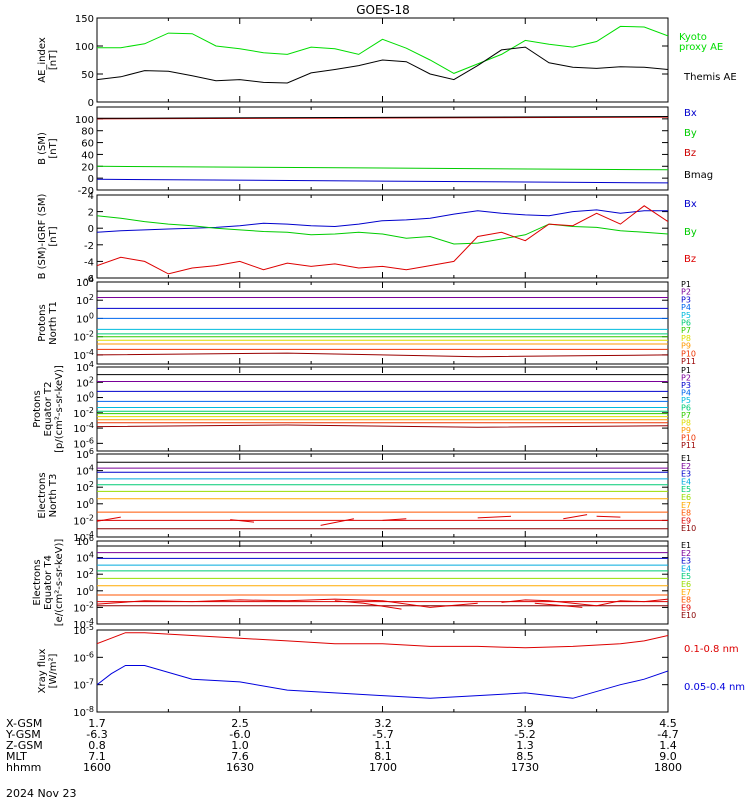 This screenshot has height=800, width=750. I want to click on series-line-p11, so click(382, 355).